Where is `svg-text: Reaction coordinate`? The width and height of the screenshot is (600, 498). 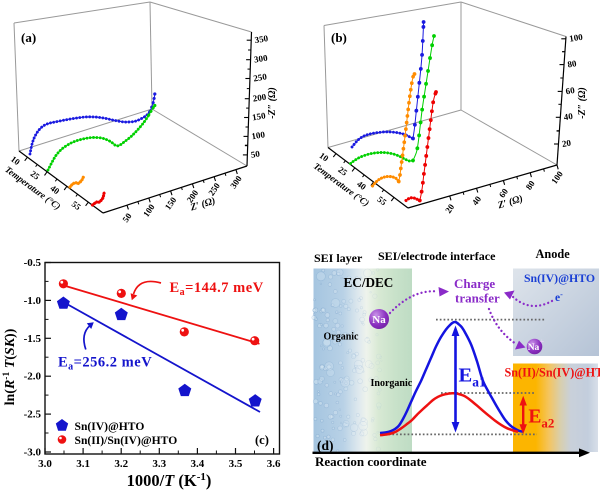 svg-text: Reaction coordinate is located at coordinates (371, 461).